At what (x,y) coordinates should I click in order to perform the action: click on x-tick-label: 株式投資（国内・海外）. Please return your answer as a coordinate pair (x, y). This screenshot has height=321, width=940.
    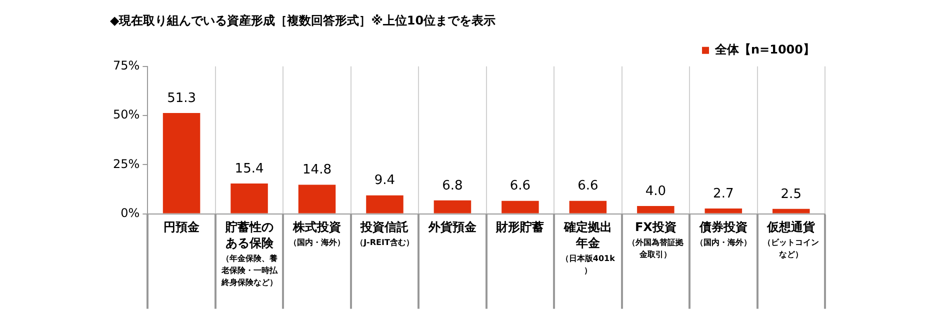
    Looking at the image, I should click on (317, 233).